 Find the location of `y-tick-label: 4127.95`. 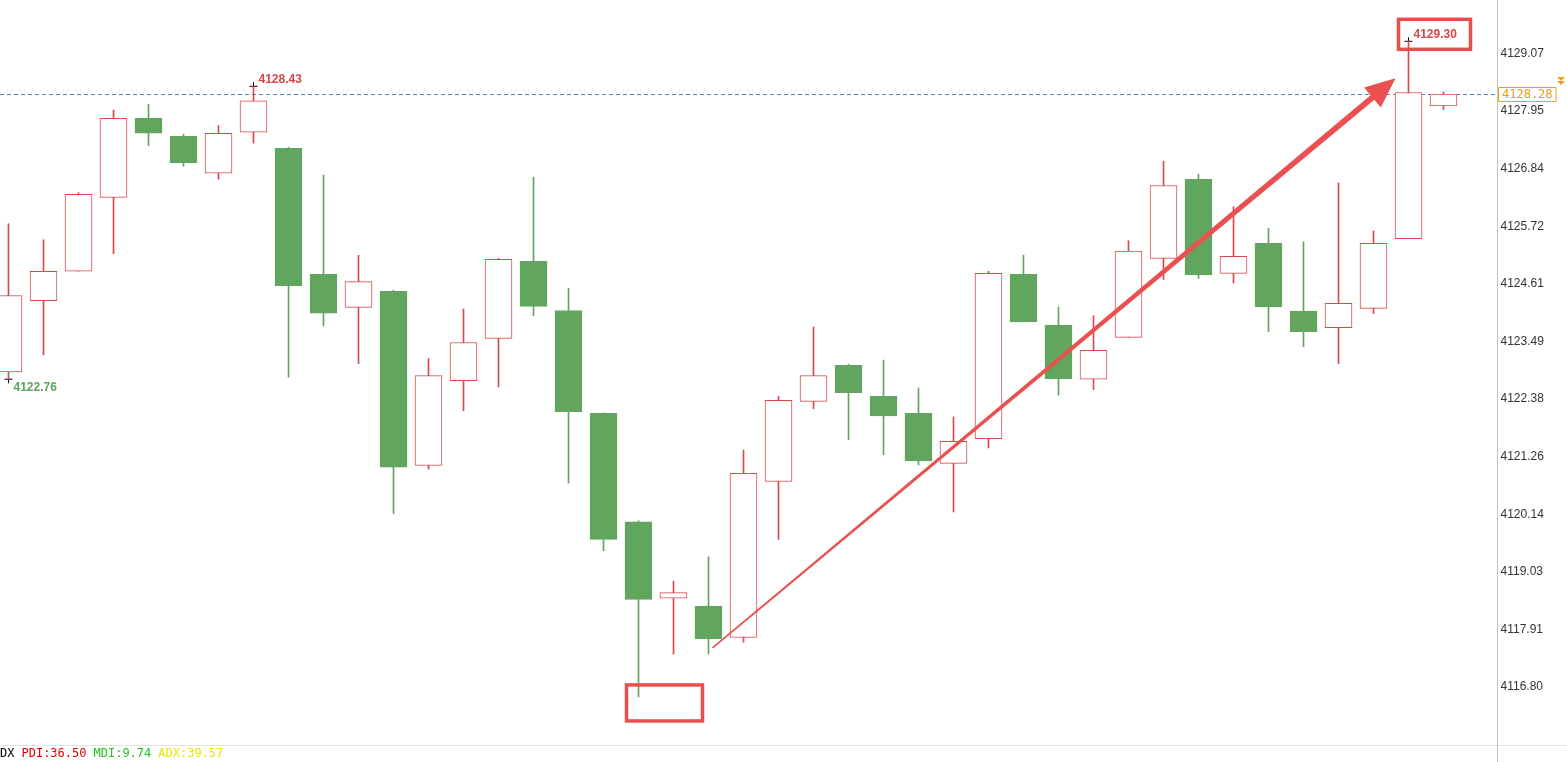

y-tick-label: 4127.95 is located at coordinates (1522, 110).